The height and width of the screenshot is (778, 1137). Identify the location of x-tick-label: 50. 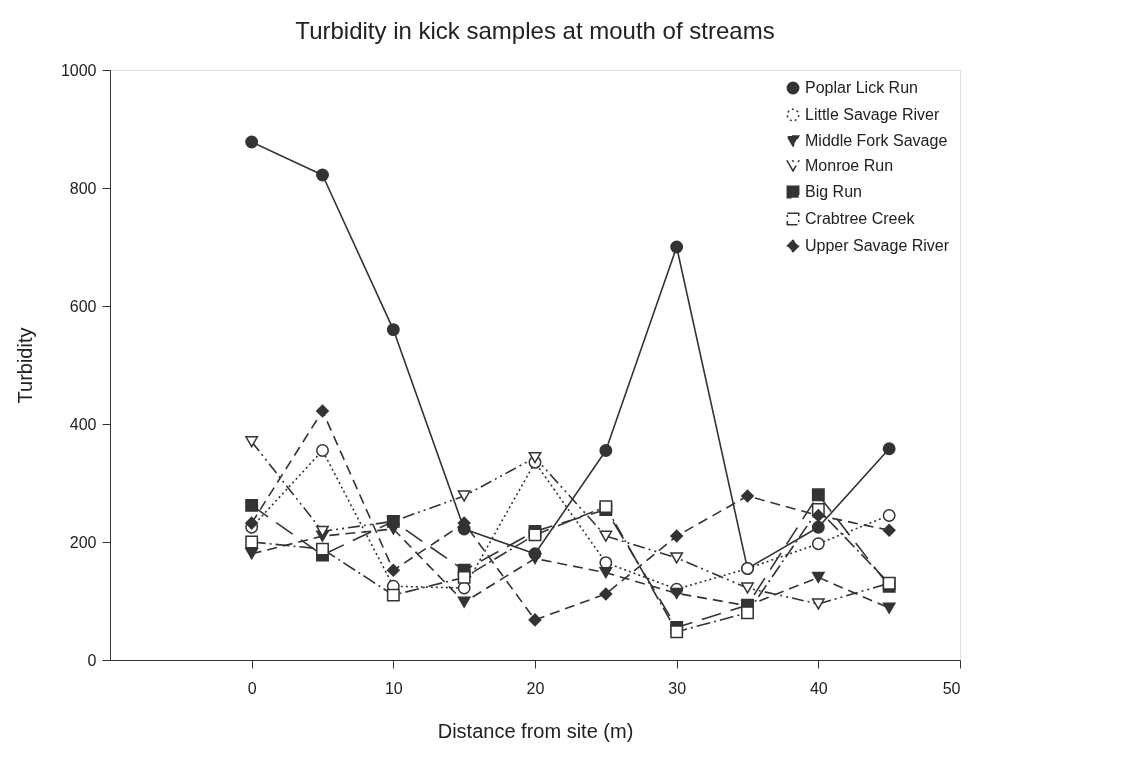
(951, 688).